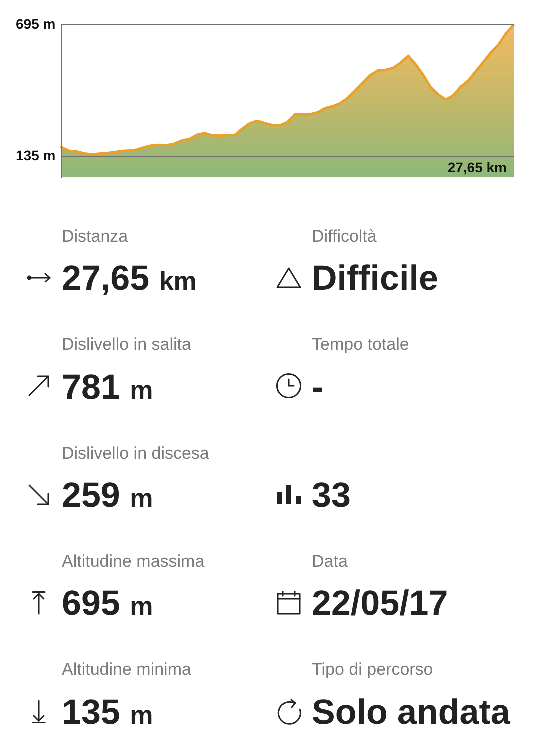  Describe the element at coordinates (108, 387) in the screenshot. I see `text: 781 m` at that location.